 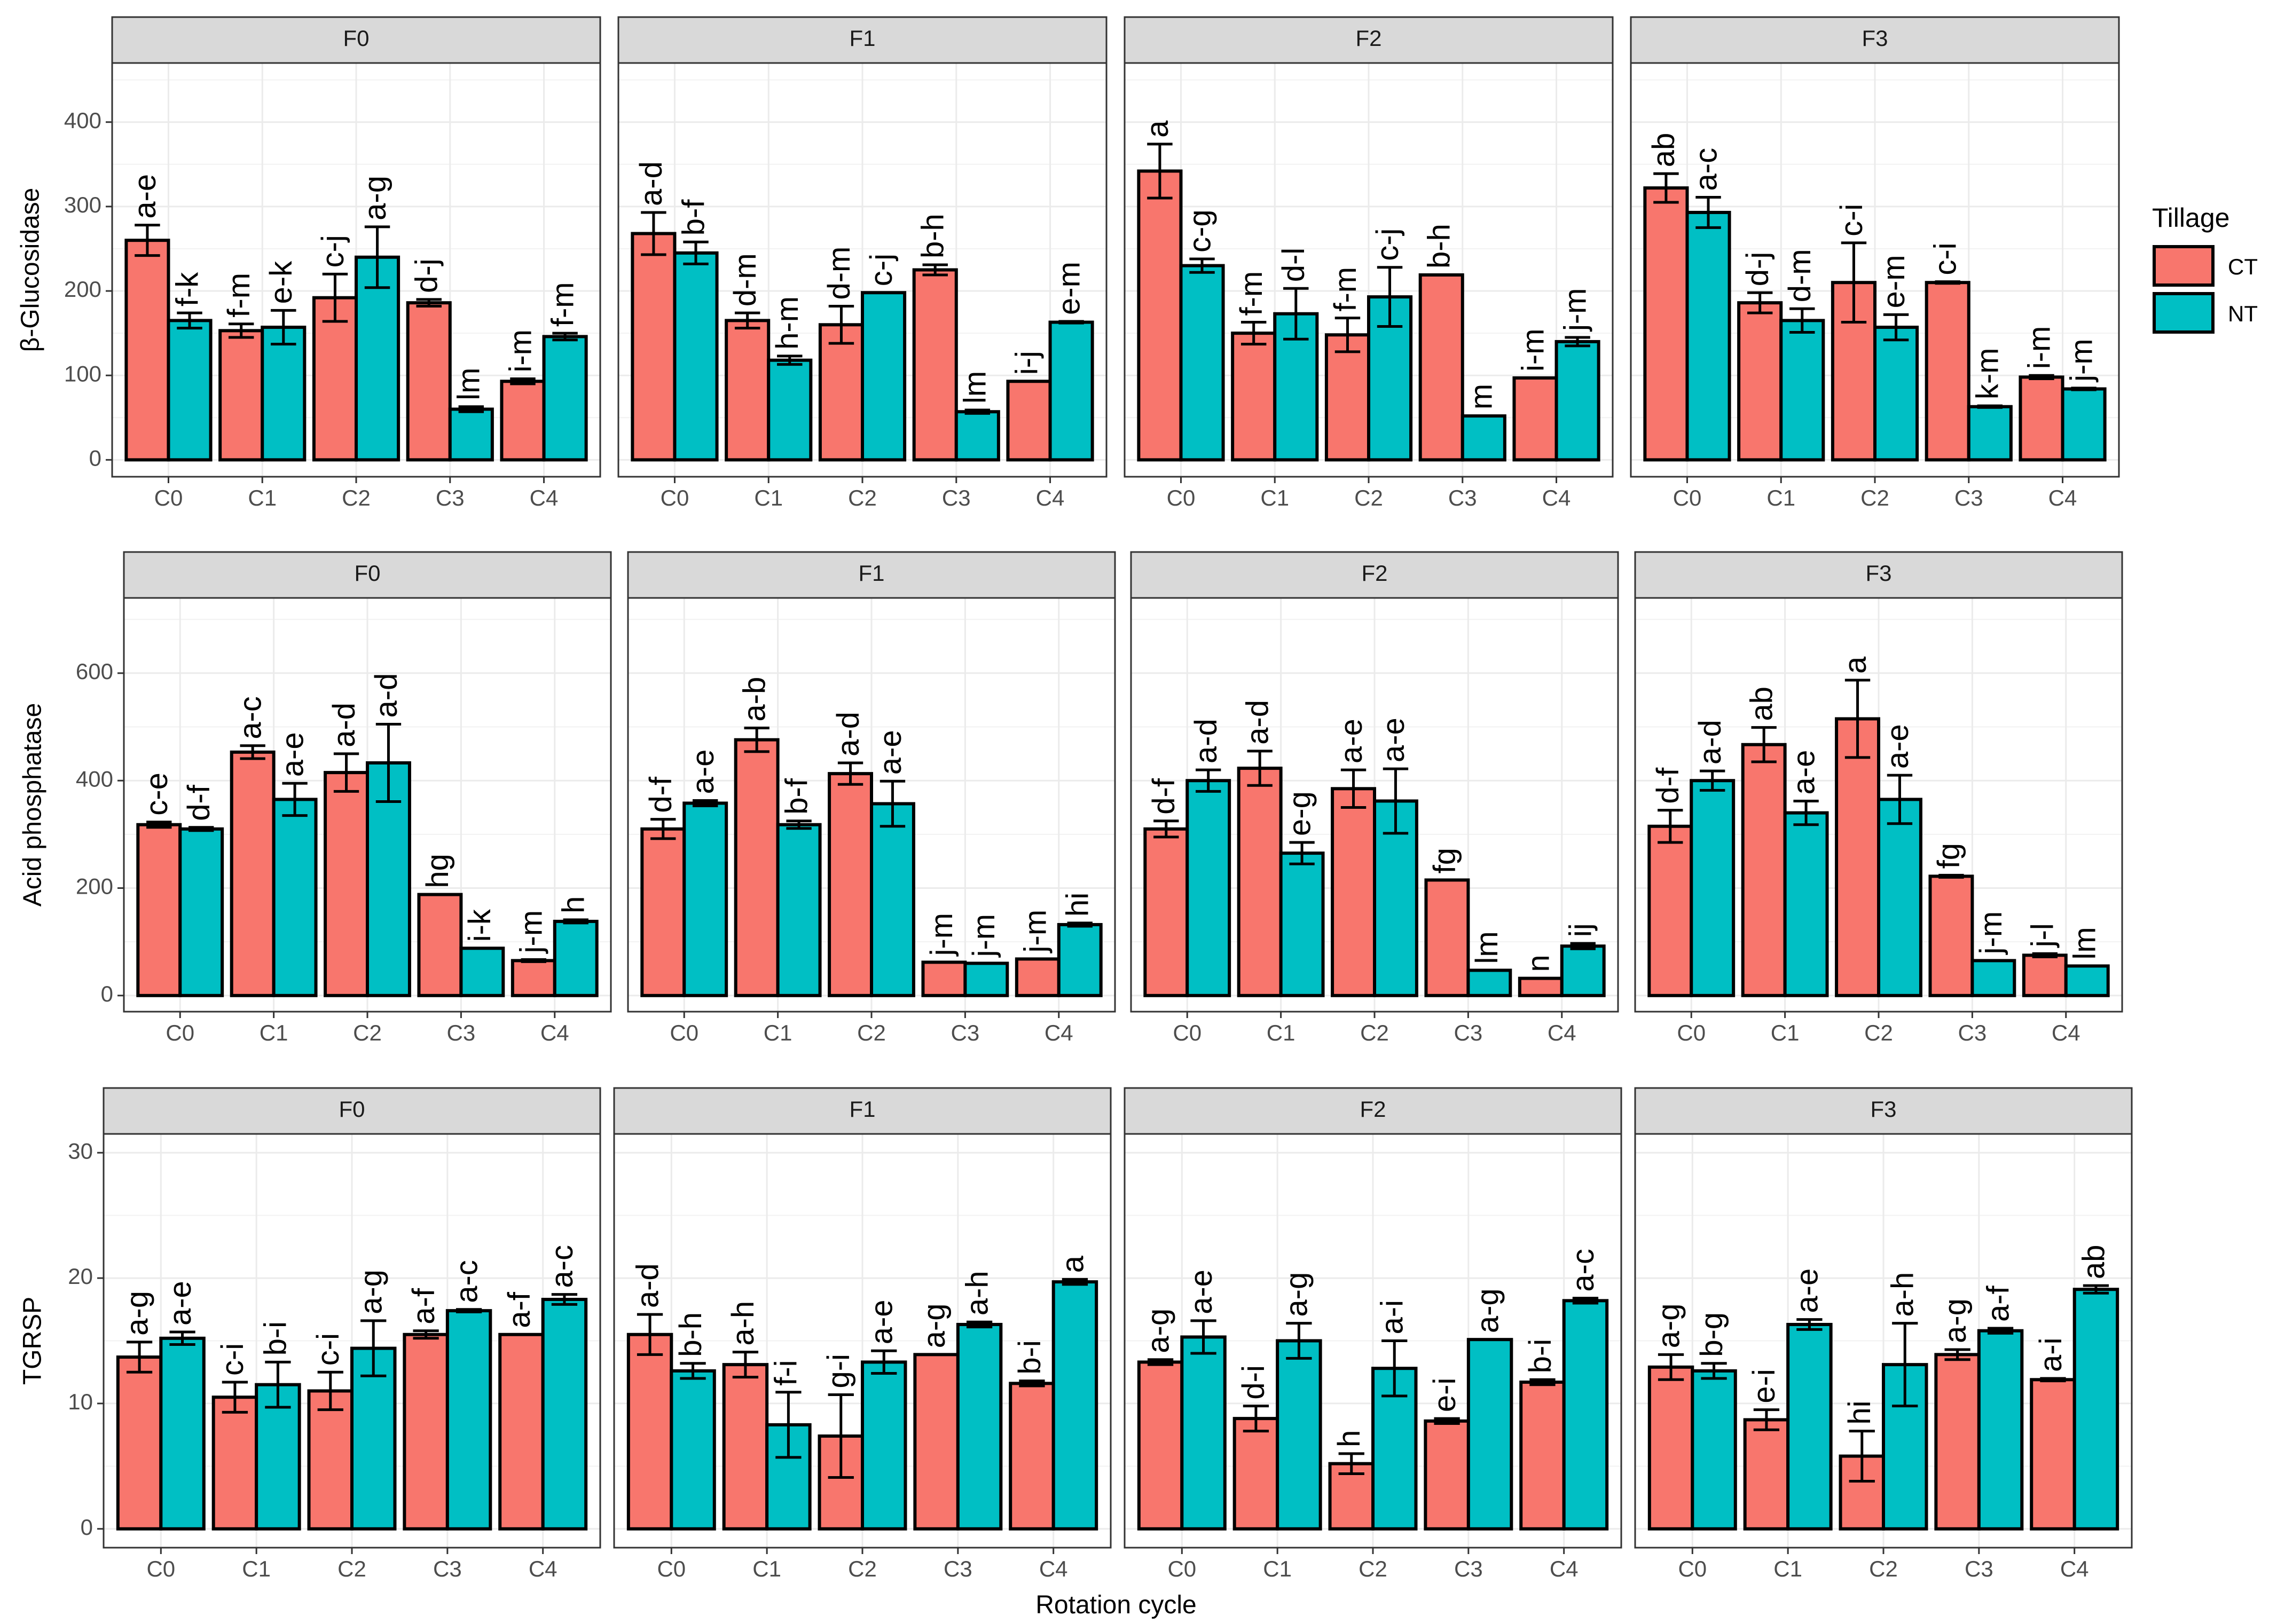 What do you see at coordinates (573, 905) in the screenshot?
I see `significance-letter: h` at bounding box center [573, 905].